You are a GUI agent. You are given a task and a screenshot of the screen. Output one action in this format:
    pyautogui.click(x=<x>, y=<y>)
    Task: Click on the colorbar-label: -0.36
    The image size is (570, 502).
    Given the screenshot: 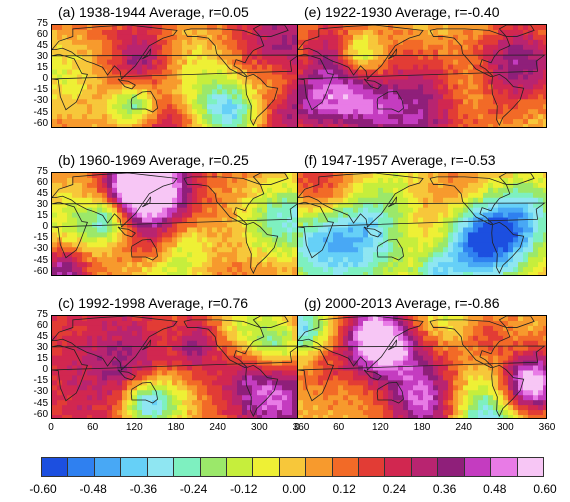 What is the action you would take?
    pyautogui.click(x=143, y=489)
    